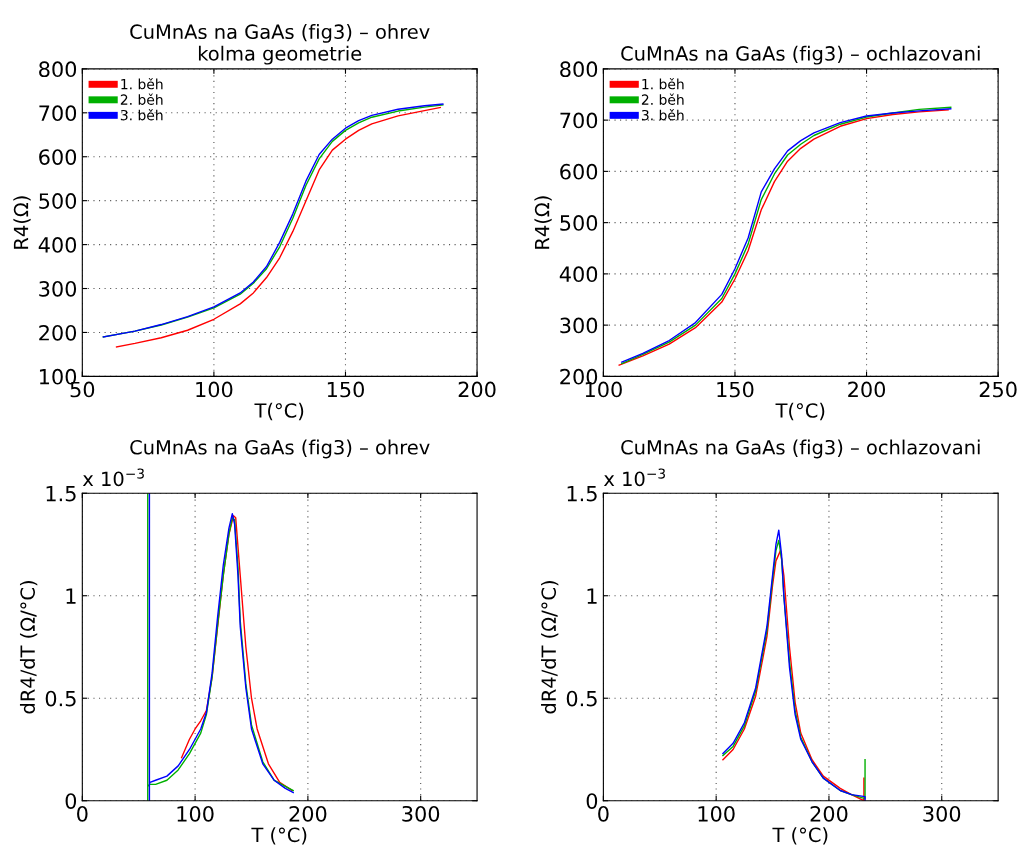 The image size is (1029, 861). I want to click on x-tick-label: 250, so click(998, 389).